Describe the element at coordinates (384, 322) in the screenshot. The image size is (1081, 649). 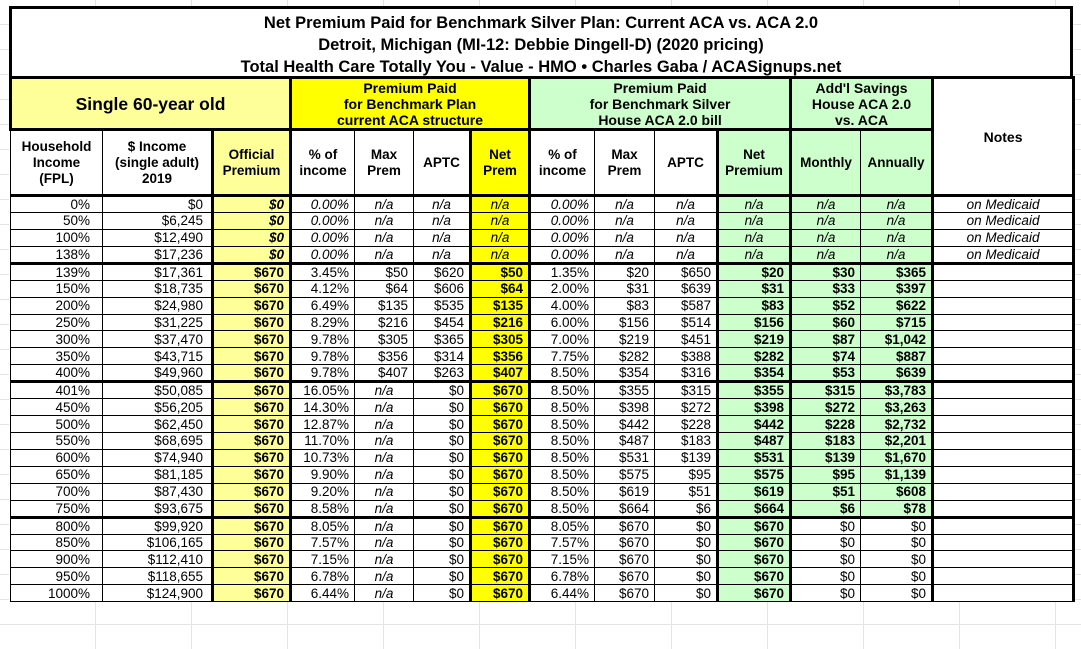
I see `cell-a_max: $216` at that location.